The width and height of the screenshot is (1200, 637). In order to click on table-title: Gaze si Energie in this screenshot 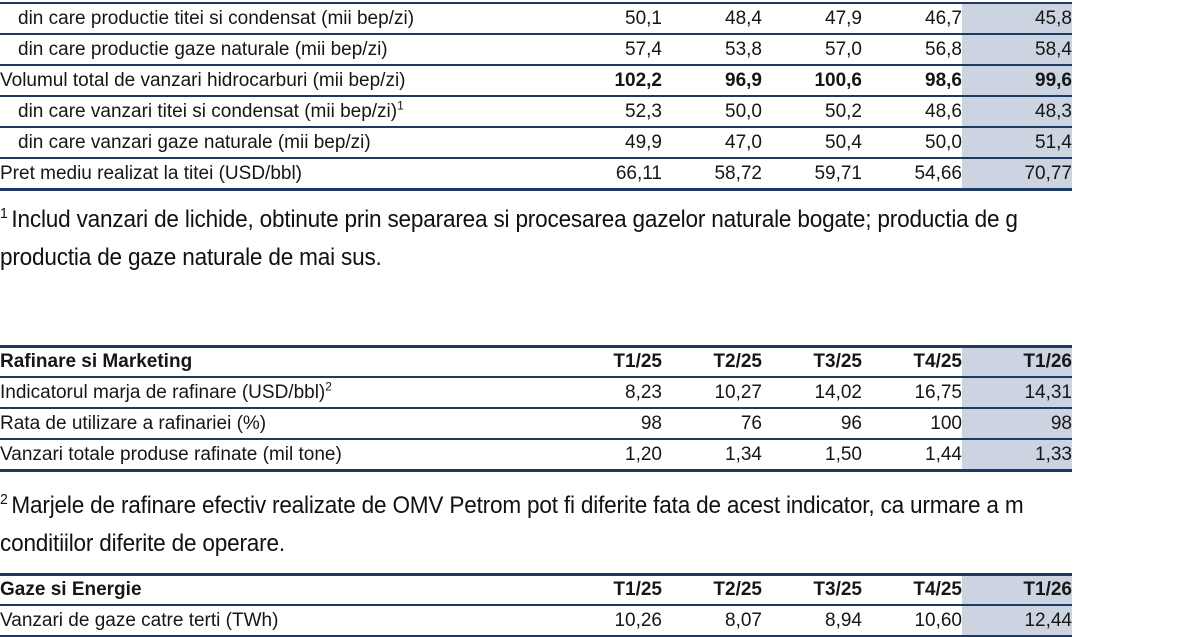, I will do `click(281, 590)`.